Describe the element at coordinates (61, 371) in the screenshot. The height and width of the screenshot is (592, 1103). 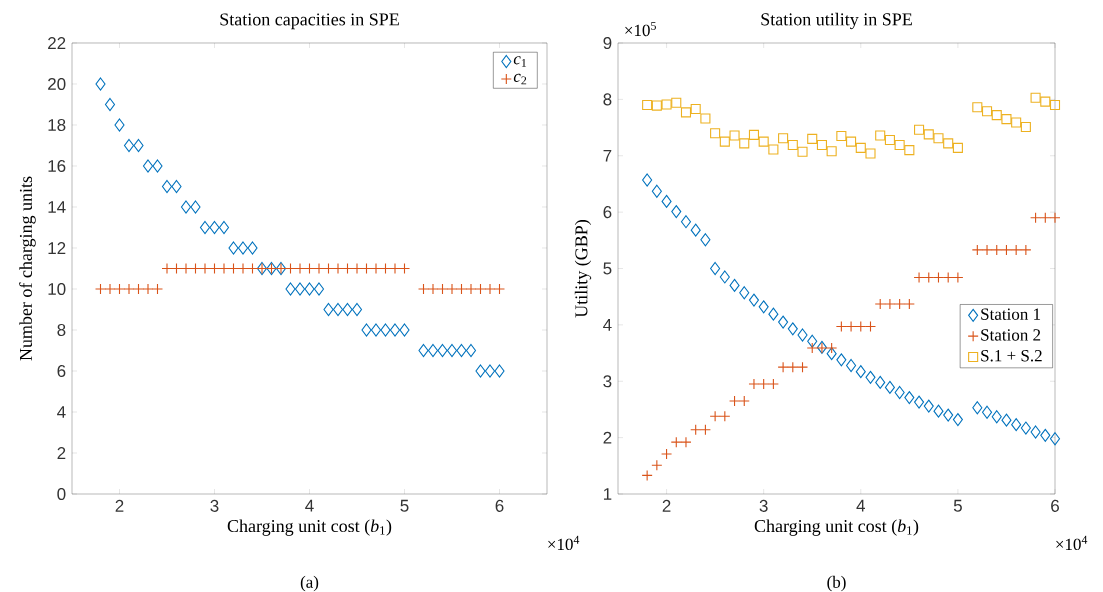
I see `y-tick-label: 6` at that location.